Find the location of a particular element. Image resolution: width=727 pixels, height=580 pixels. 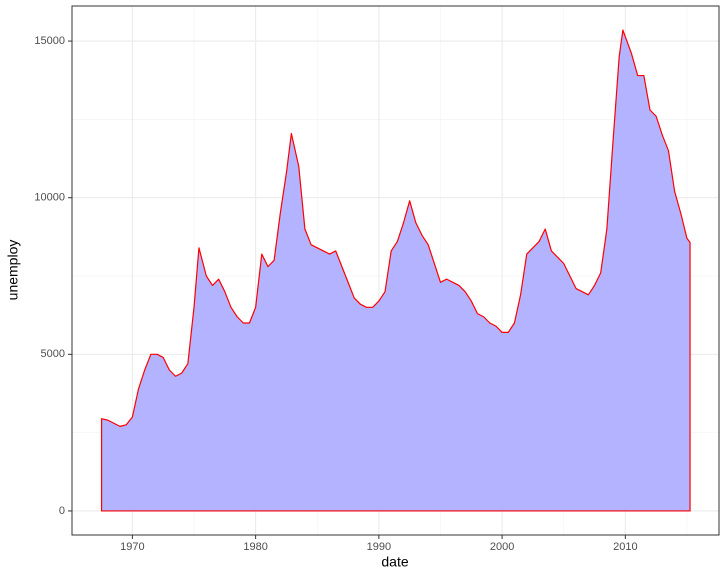

x-axis-title: date is located at coordinates (394, 562).